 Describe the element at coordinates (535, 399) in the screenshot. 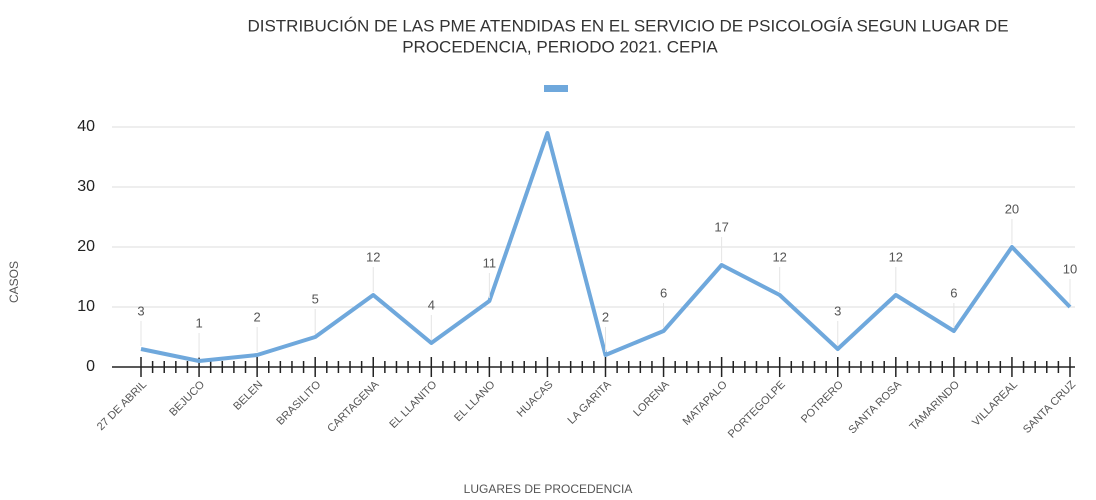

I see `x-tick-label: HUACAS` at that location.